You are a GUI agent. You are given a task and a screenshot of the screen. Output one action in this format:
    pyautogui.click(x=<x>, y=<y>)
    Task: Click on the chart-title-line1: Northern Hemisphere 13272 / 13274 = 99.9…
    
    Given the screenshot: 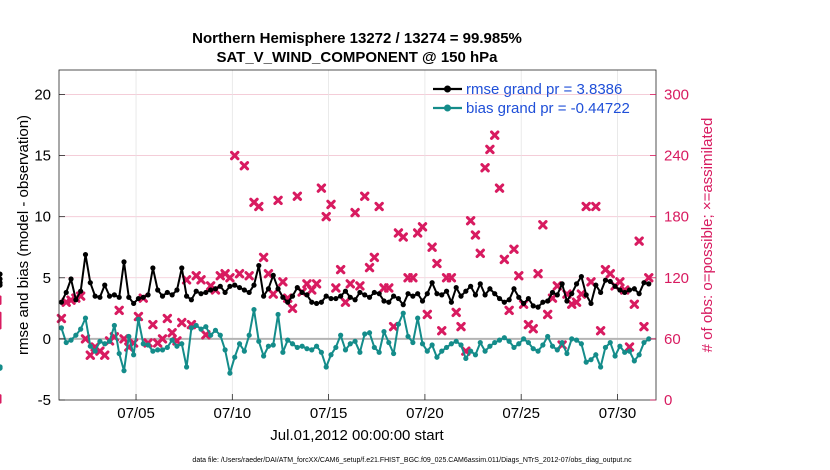 What is the action you would take?
    pyautogui.click(x=357, y=38)
    